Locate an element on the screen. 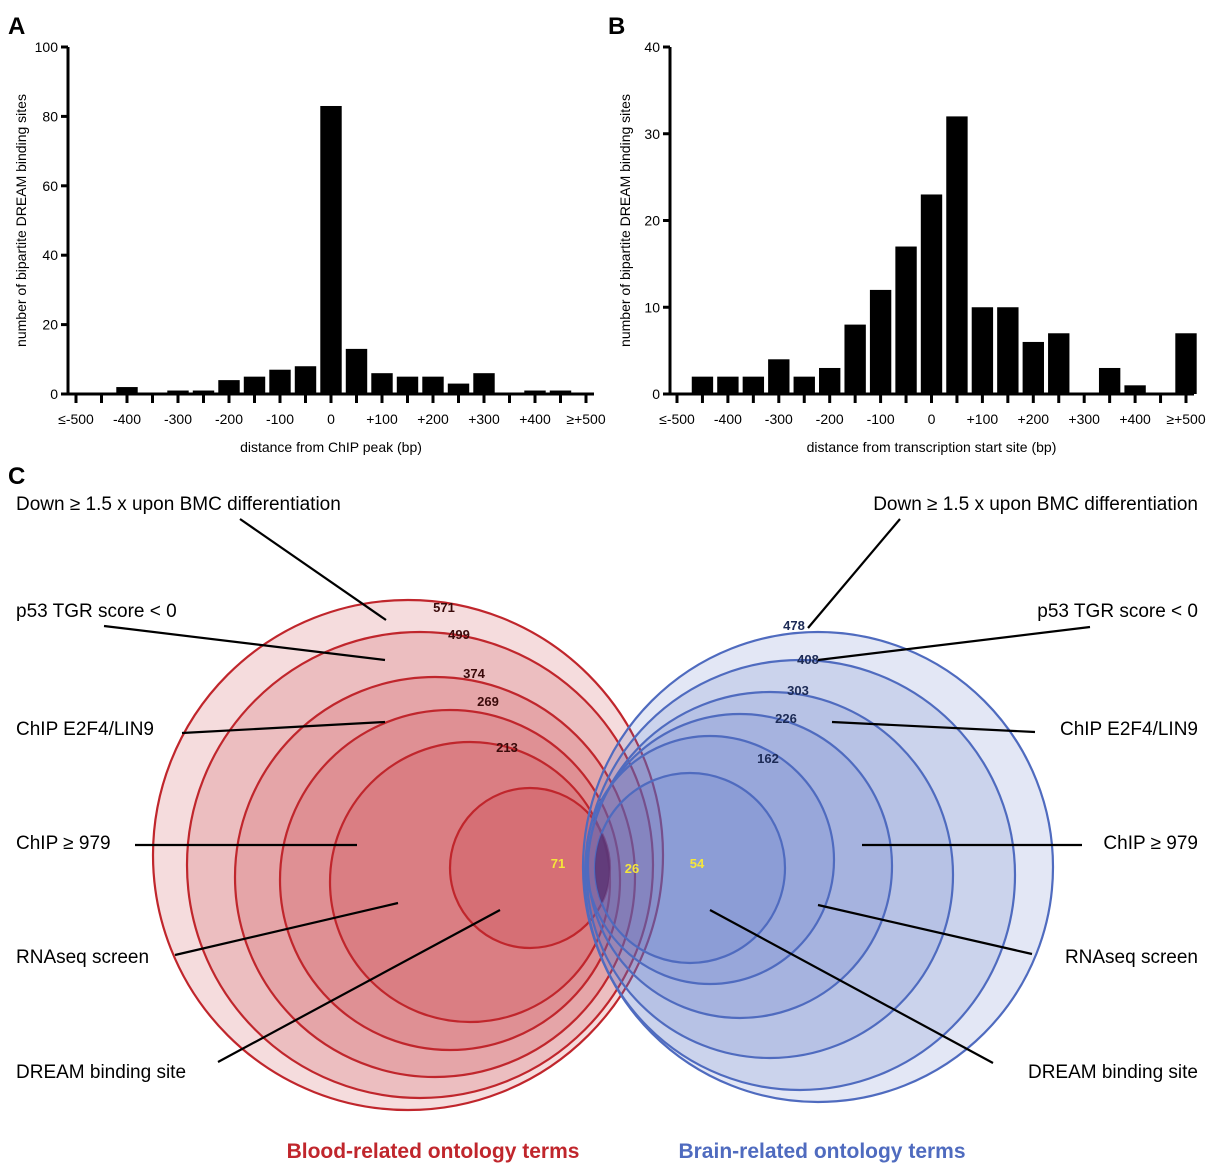 This screenshot has height=1165, width=1218. x-axis-label: distance from ChIP peak (bp) is located at coordinates (331, 447).